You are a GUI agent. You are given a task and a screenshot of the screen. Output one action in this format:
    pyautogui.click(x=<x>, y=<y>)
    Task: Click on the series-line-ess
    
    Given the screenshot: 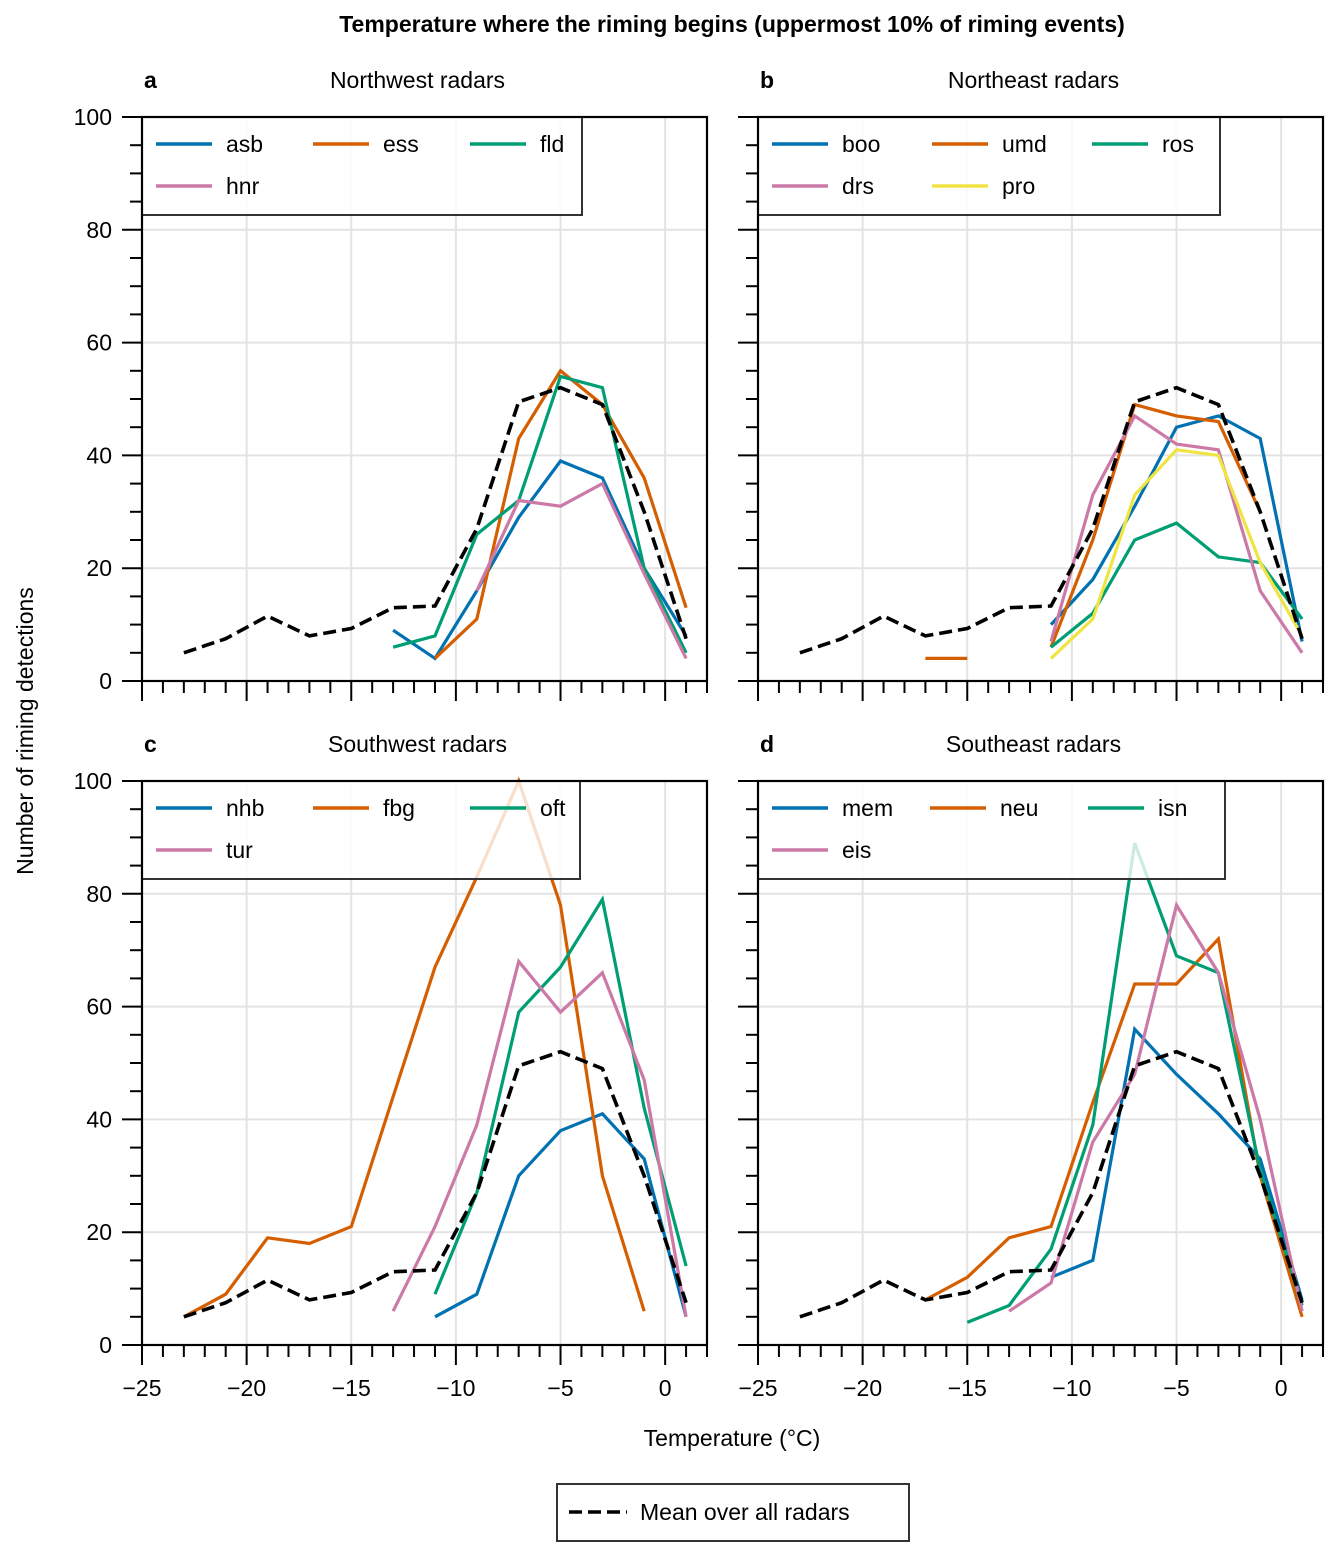 What is the action you would take?
    pyautogui.click(x=560, y=514)
    